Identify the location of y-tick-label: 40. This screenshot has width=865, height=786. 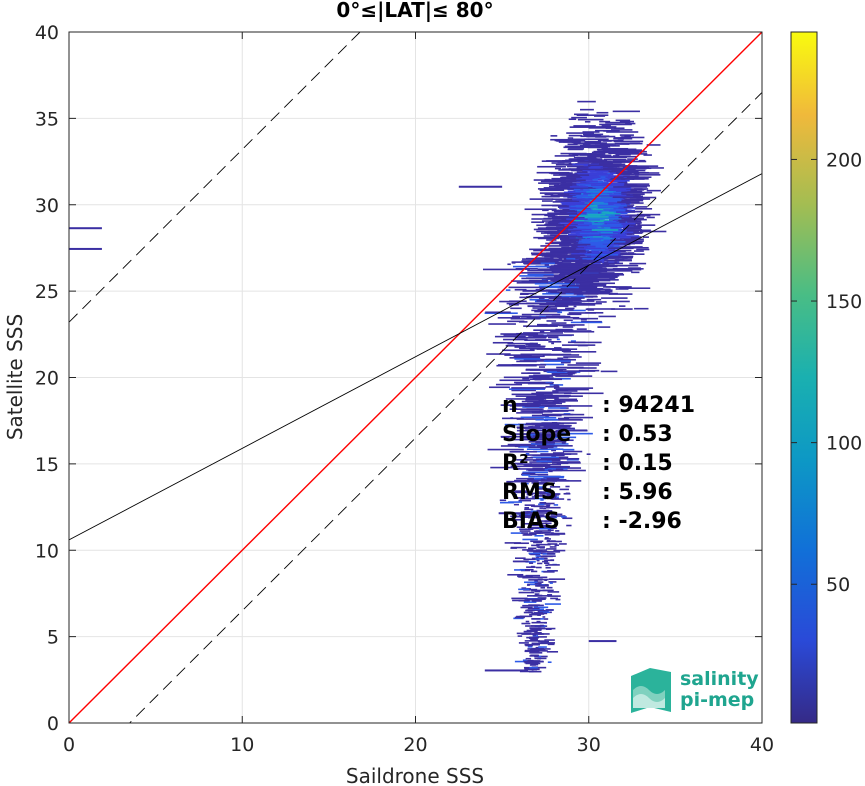
(47, 33).